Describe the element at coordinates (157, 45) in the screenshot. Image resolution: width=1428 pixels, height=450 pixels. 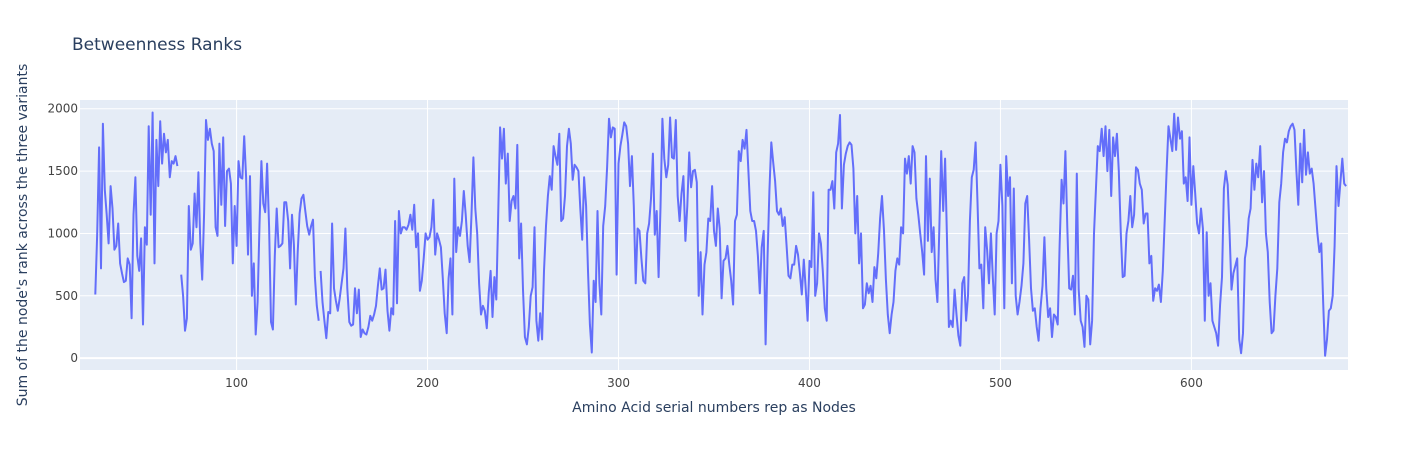
I see `chart-title: Betweenness Ranks` at that location.